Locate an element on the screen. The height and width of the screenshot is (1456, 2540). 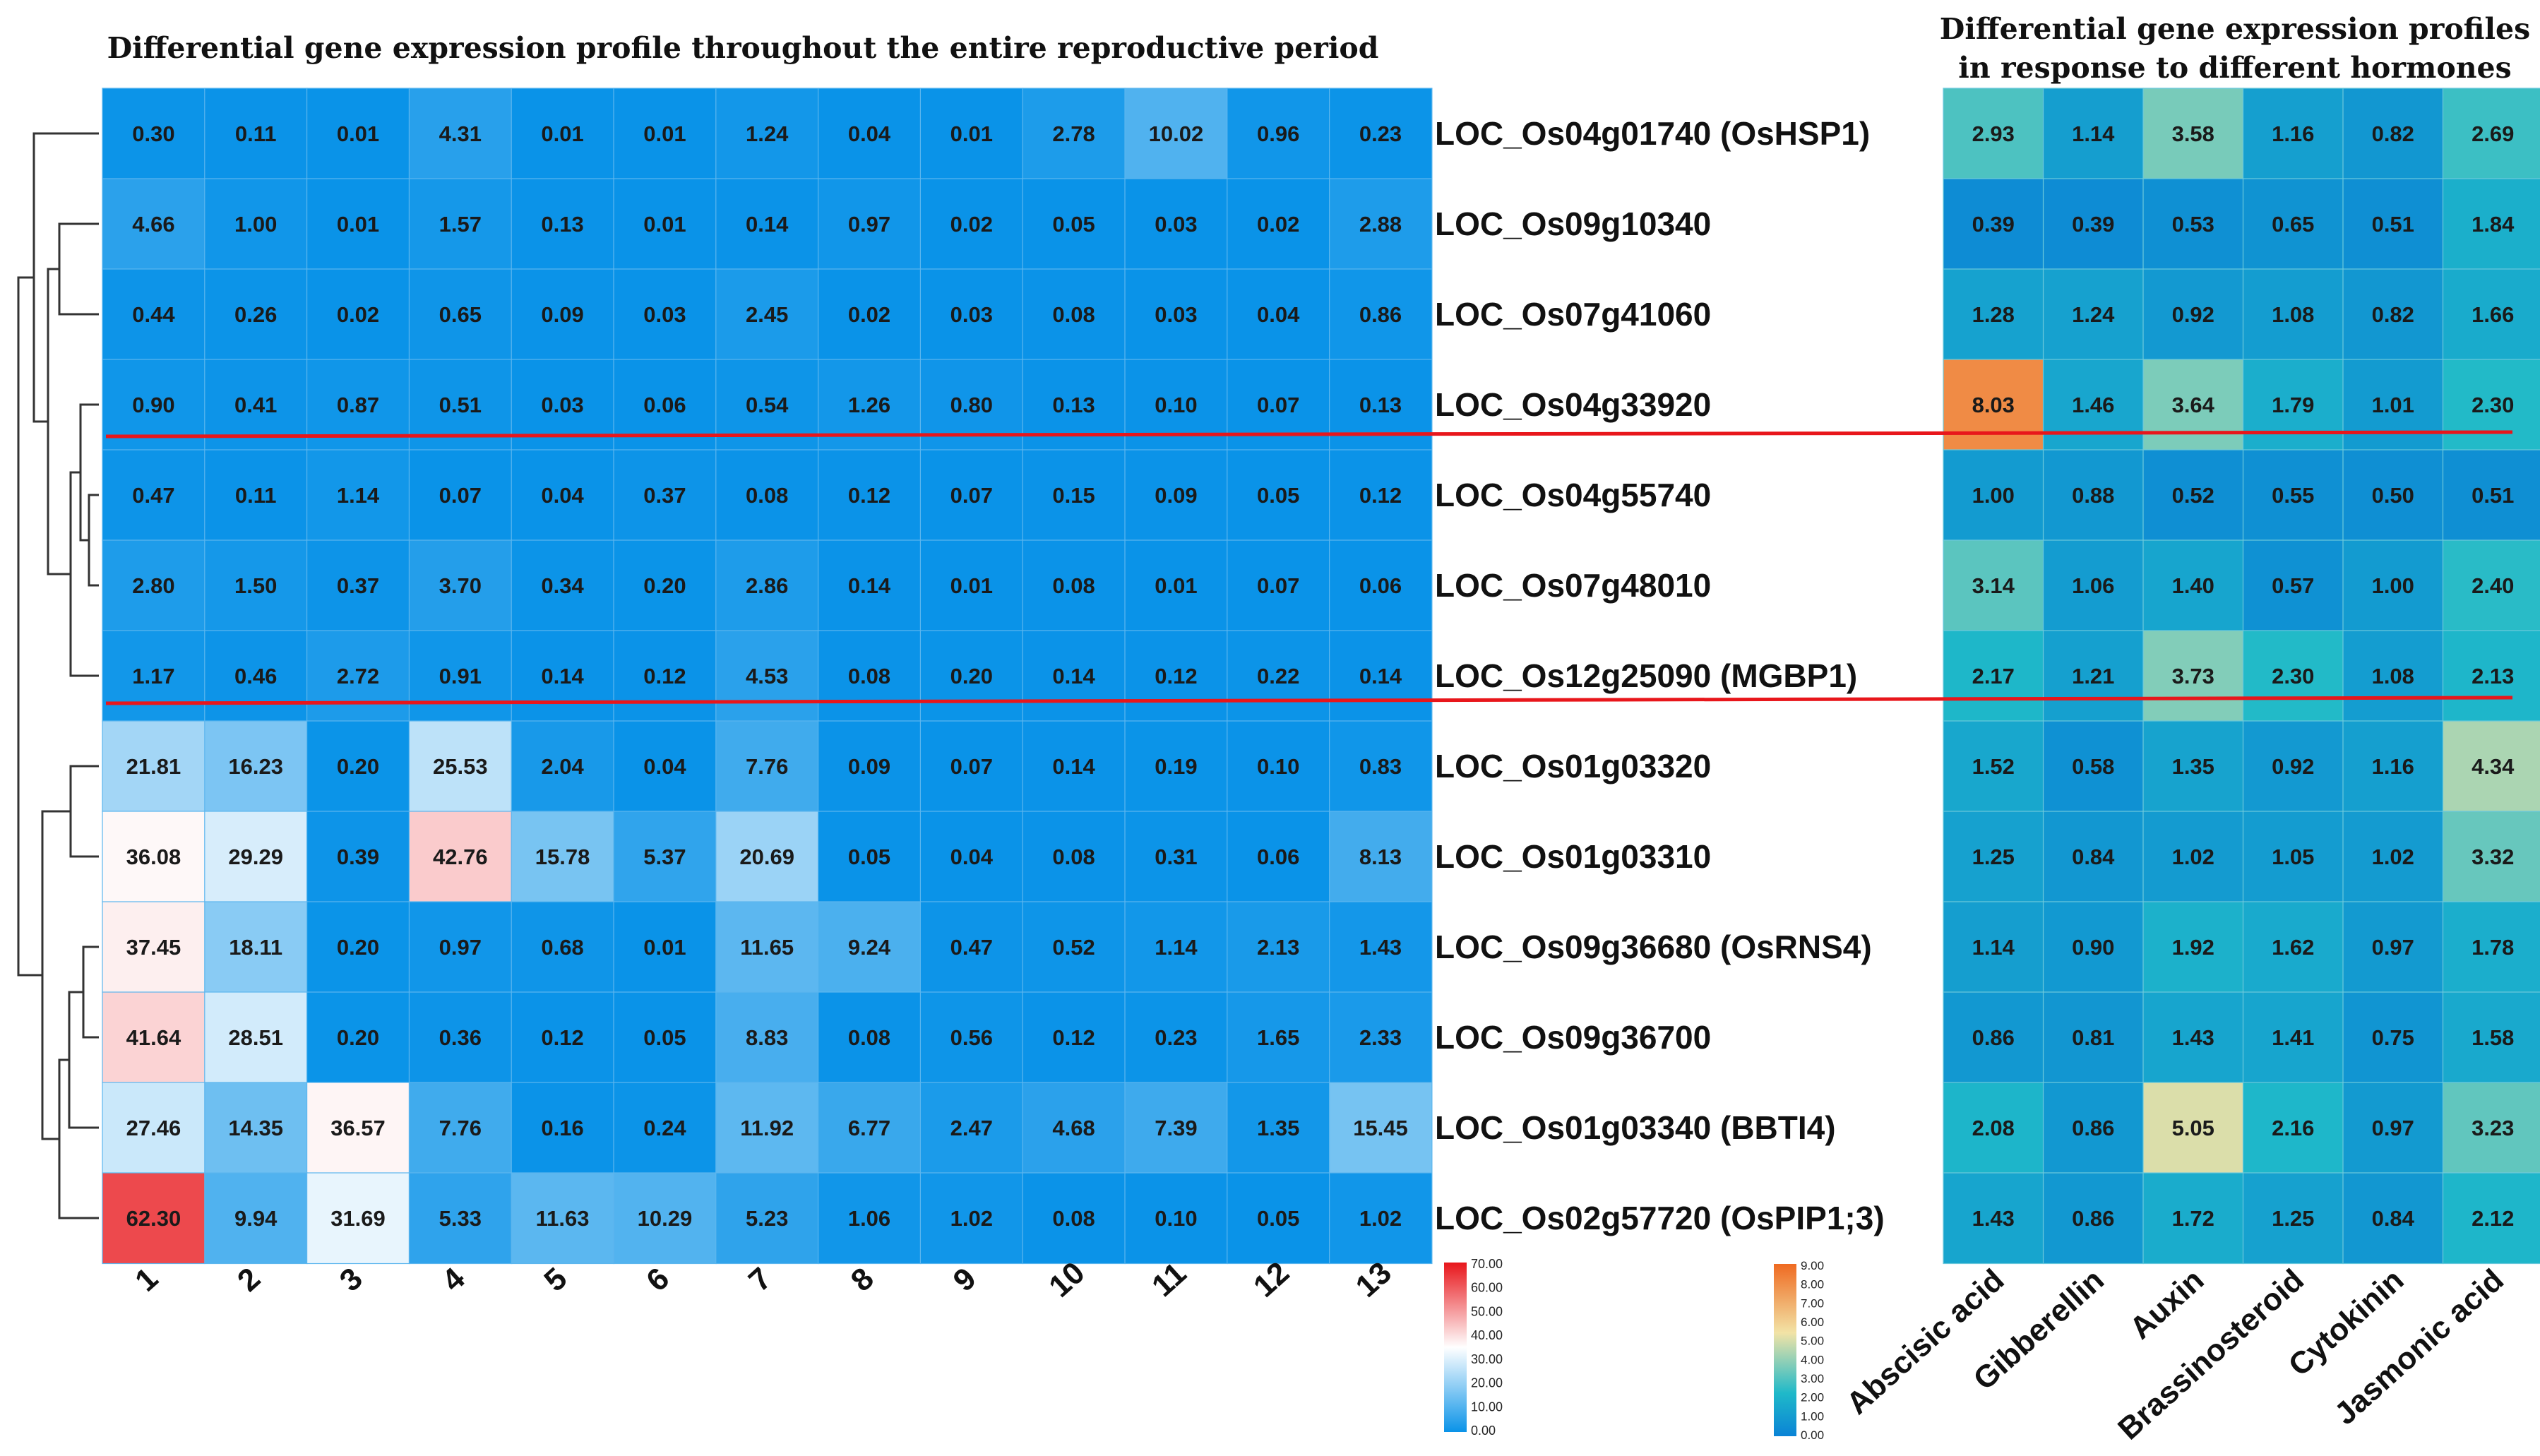
right-x-tick-label: Auxin is located at coordinates (2167, 1304).